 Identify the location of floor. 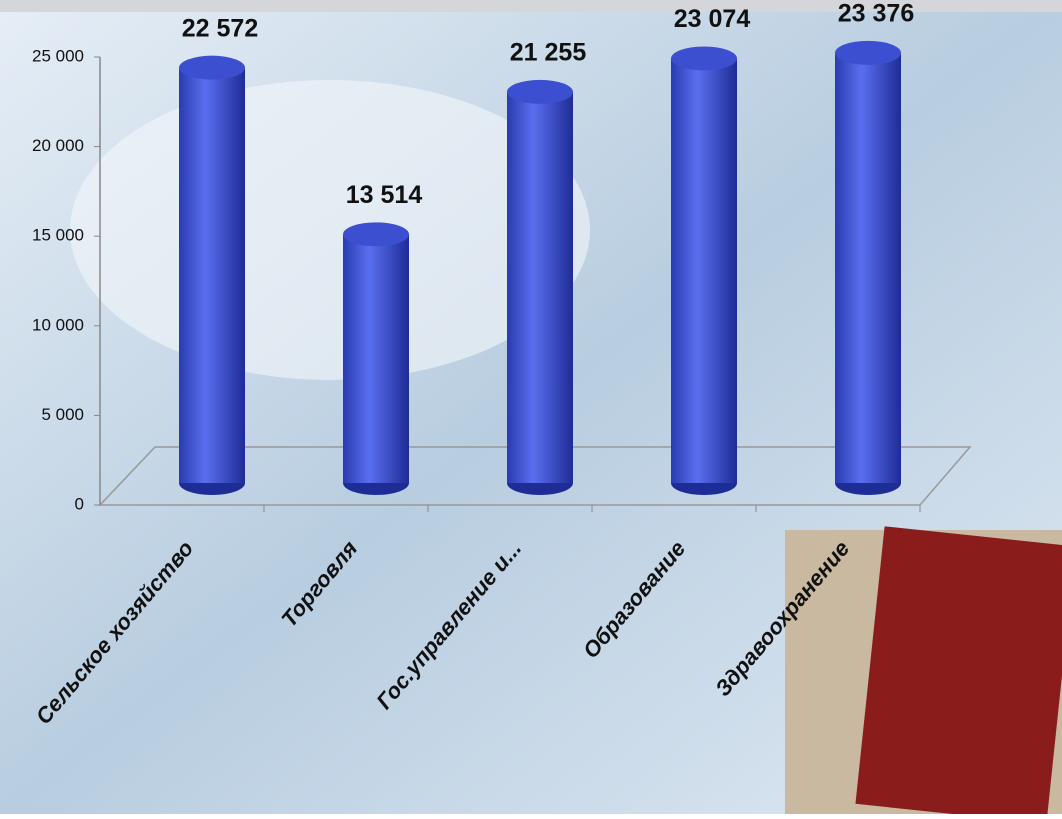
(535, 476).